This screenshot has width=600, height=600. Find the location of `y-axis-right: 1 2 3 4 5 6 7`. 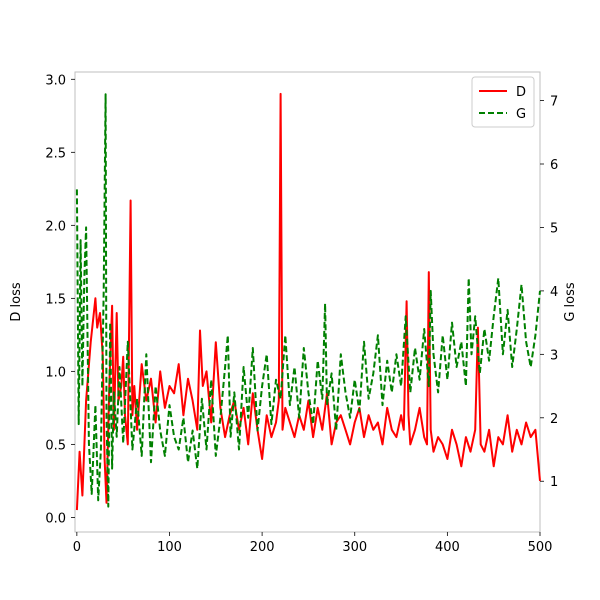

y-axis-right: 1 2 3 4 5 6 7 is located at coordinates (549, 292).